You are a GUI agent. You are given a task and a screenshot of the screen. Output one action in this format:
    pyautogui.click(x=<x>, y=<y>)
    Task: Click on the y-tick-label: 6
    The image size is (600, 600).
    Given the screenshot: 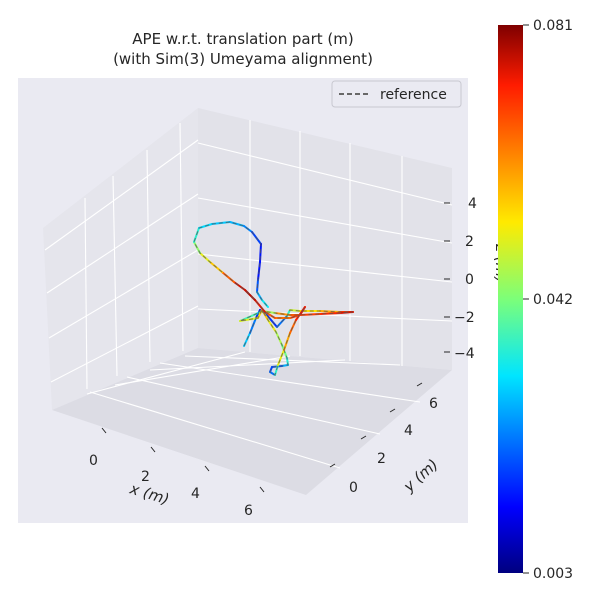 What is the action you would take?
    pyautogui.click(x=433, y=404)
    